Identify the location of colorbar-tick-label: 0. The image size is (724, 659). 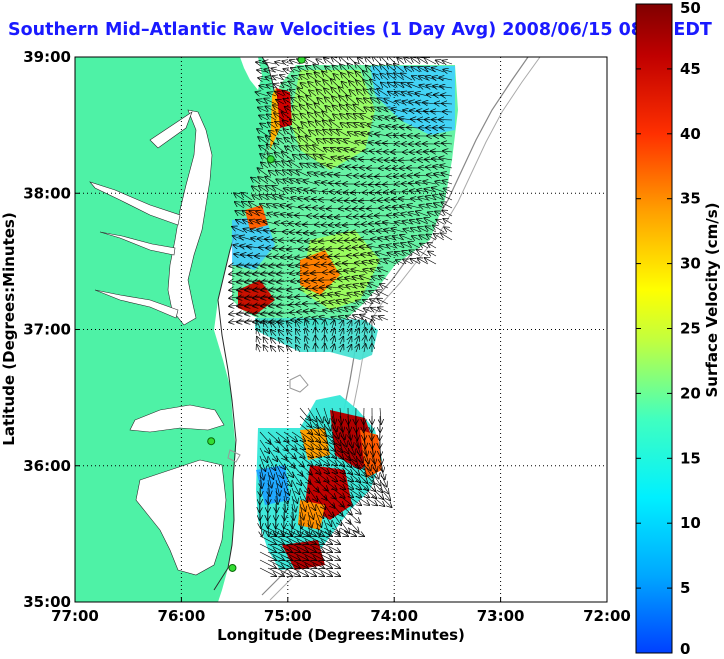
(685, 649).